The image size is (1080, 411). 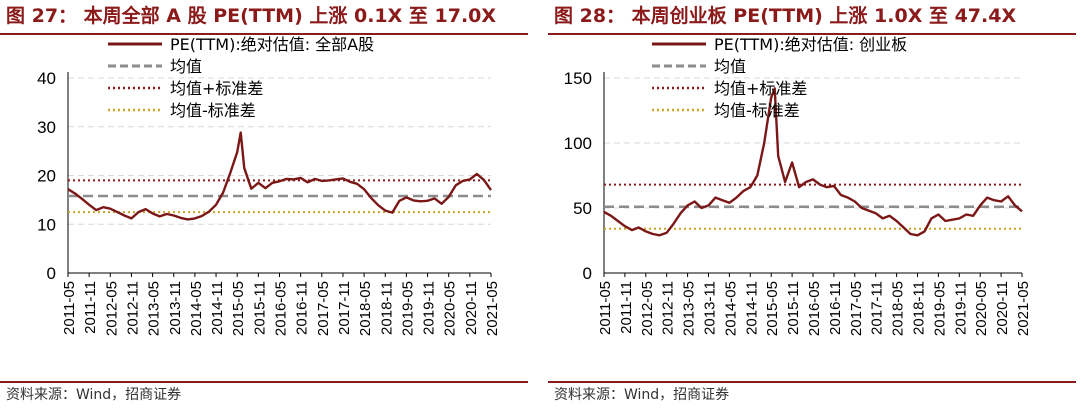 I want to click on y-tick-label: 10, so click(x=46, y=224).